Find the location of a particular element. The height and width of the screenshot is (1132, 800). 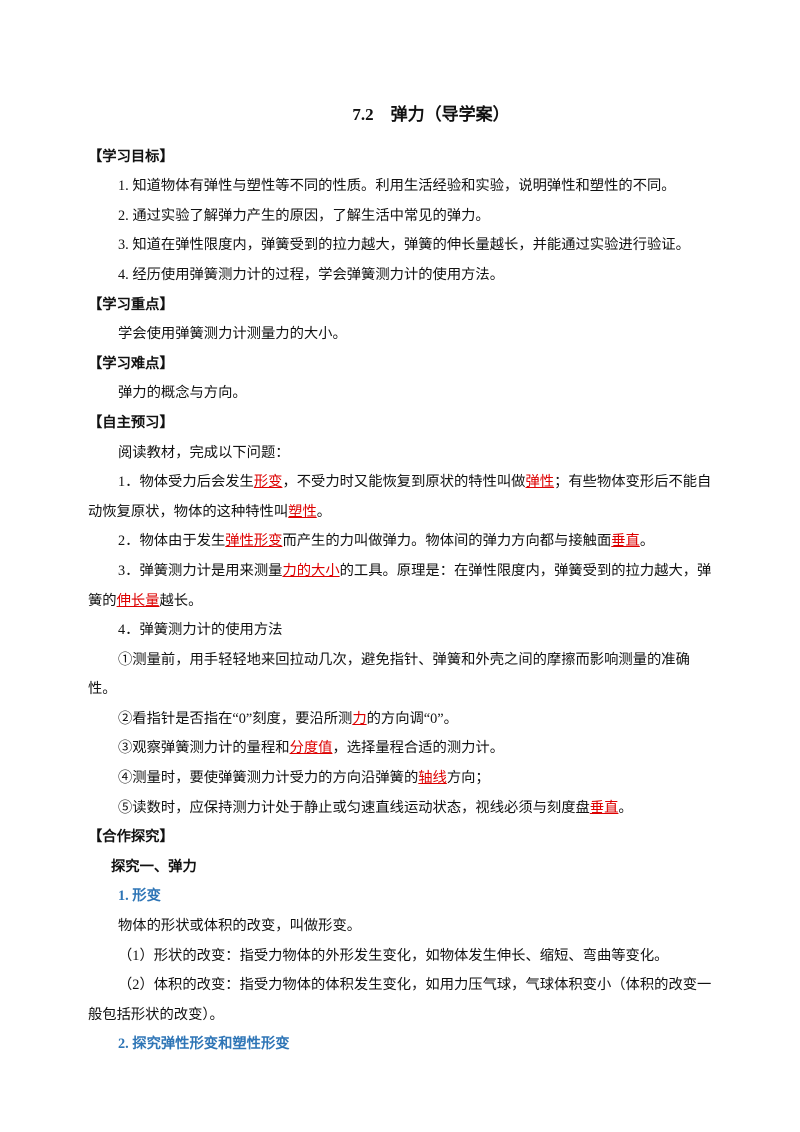

text: 1．物体受力后会发生 is located at coordinates (186, 482).